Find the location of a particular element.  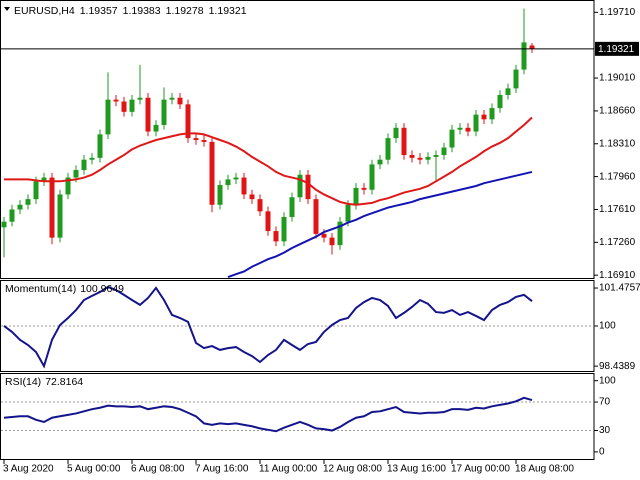

x-tick-label: 12 Aug 08:00 is located at coordinates (352, 469).